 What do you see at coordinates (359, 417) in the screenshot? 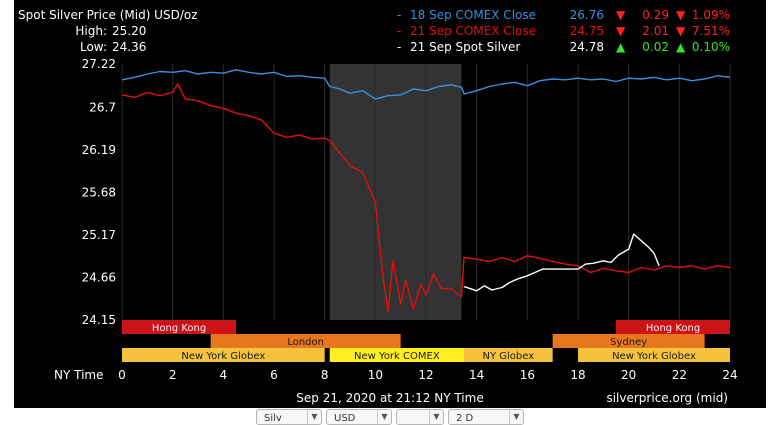
I see `currency-select: USD ▼` at bounding box center [359, 417].